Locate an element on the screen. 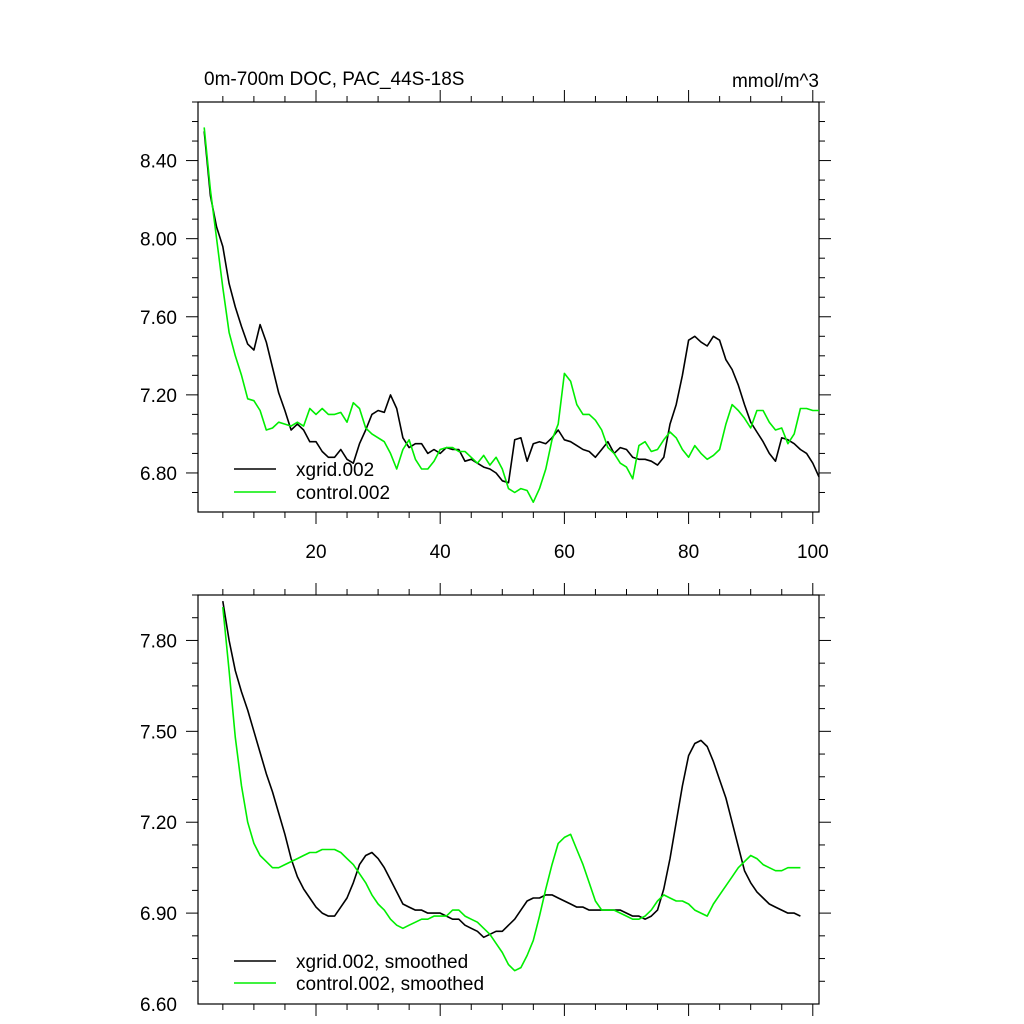 Image resolution: width=1024 pixels, height=1024 pixels. y-tick-label: 6.80 is located at coordinates (158, 474).